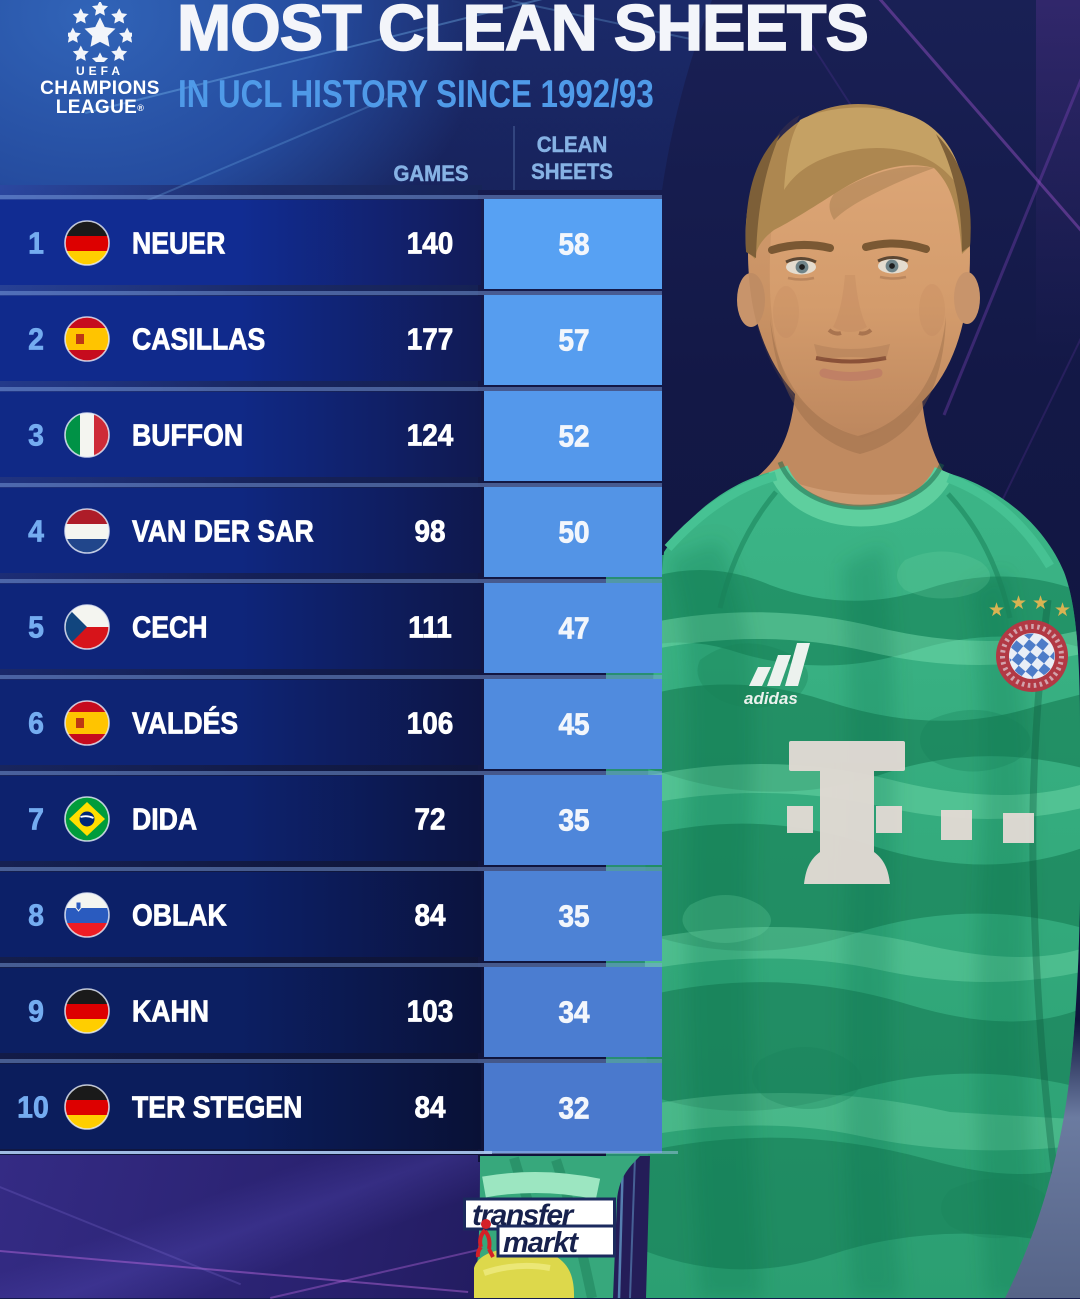 Image resolution: width=1080 pixels, height=1299 pixels. What do you see at coordinates (771, 698) in the screenshot?
I see `svg-text: adidas` at bounding box center [771, 698].